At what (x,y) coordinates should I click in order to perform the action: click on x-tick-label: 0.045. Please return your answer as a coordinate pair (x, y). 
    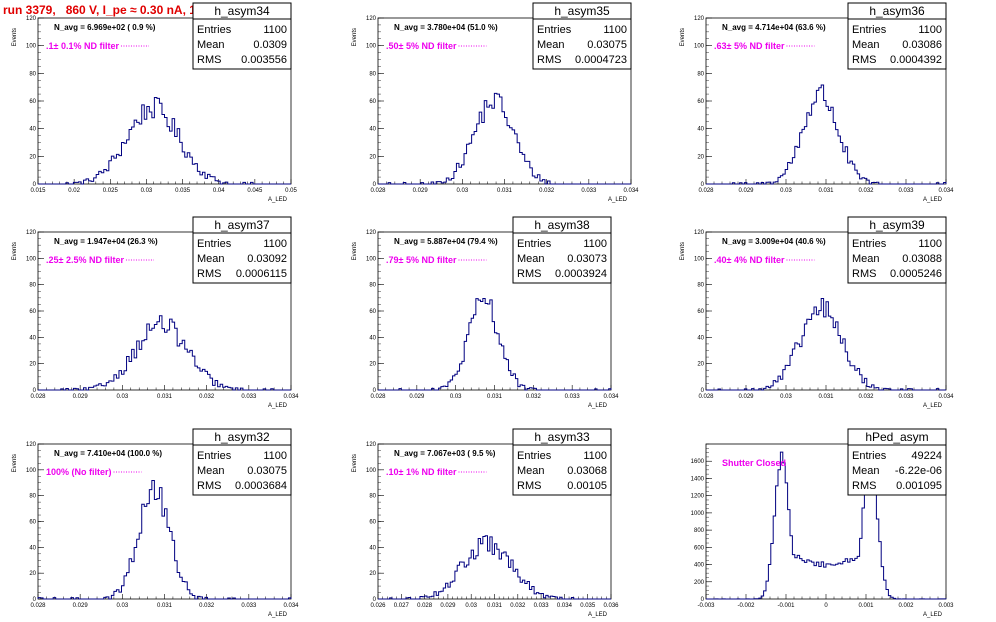
    Looking at the image, I should click on (255, 191).